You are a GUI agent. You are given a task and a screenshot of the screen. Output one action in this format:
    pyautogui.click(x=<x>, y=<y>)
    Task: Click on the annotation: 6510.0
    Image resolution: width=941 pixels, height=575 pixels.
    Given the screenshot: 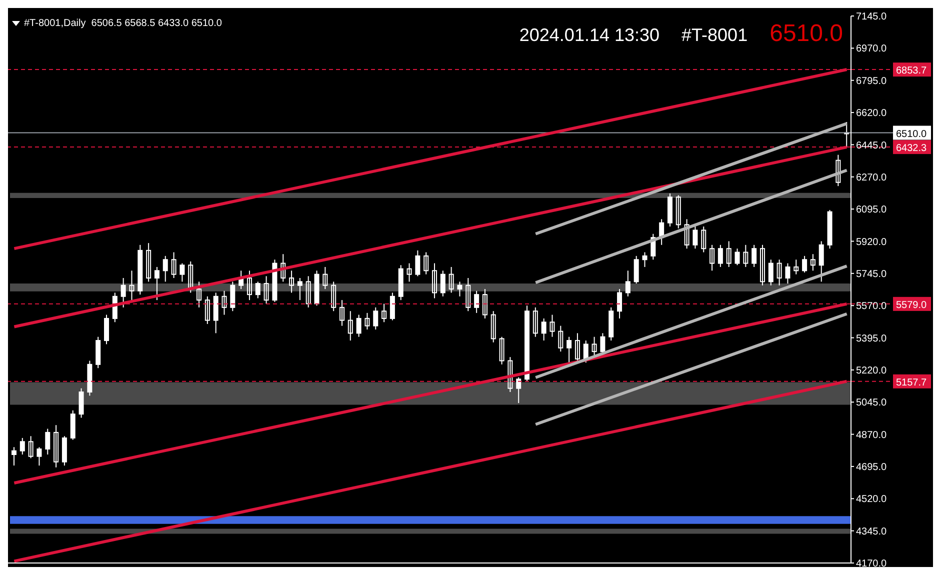 What is the action you would take?
    pyautogui.click(x=806, y=34)
    